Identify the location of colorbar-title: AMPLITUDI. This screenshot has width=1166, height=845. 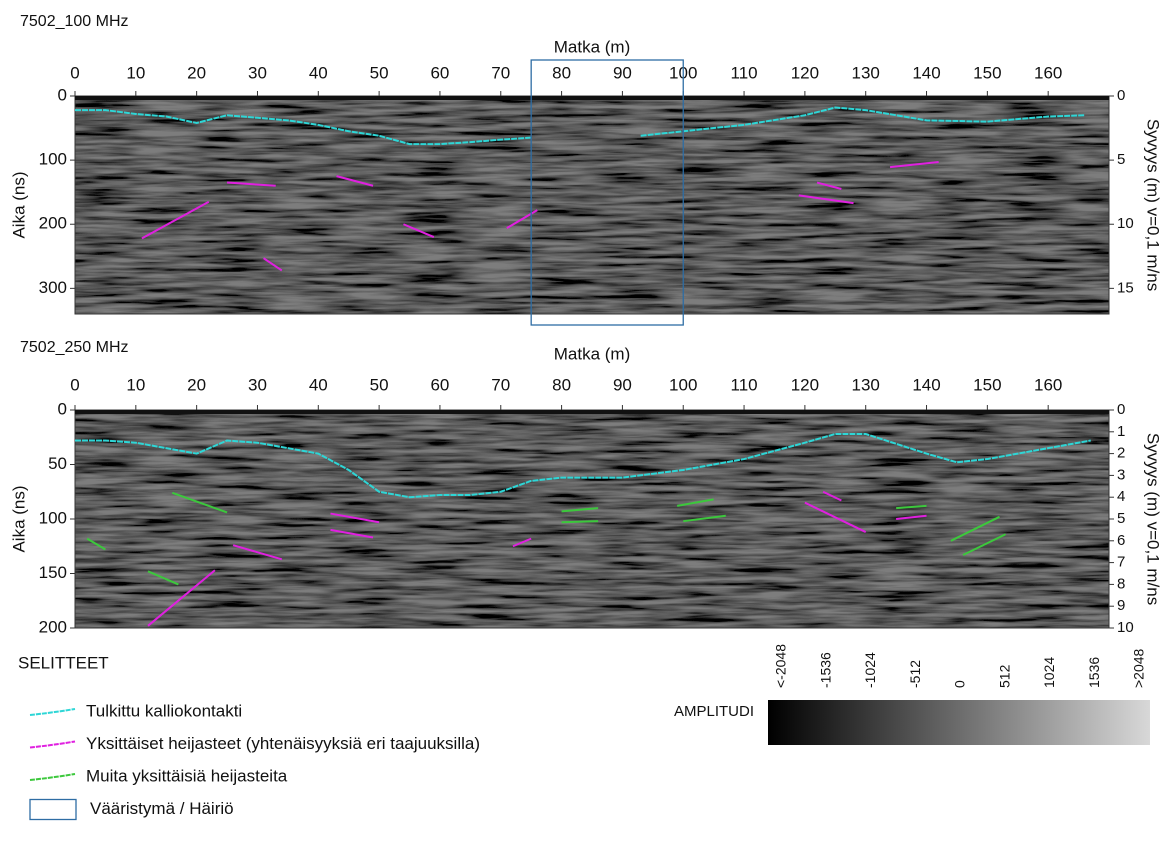
(714, 711).